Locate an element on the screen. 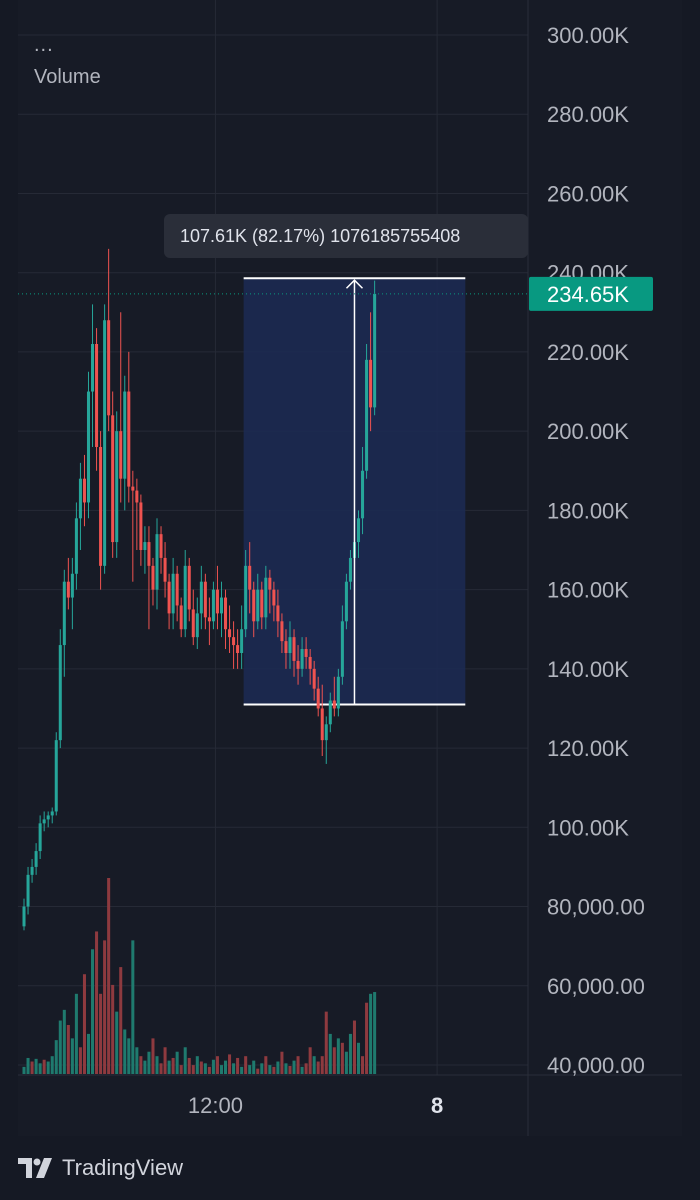 The height and width of the screenshot is (1200, 700). tradingview-logo-icon is located at coordinates (36, 1168).